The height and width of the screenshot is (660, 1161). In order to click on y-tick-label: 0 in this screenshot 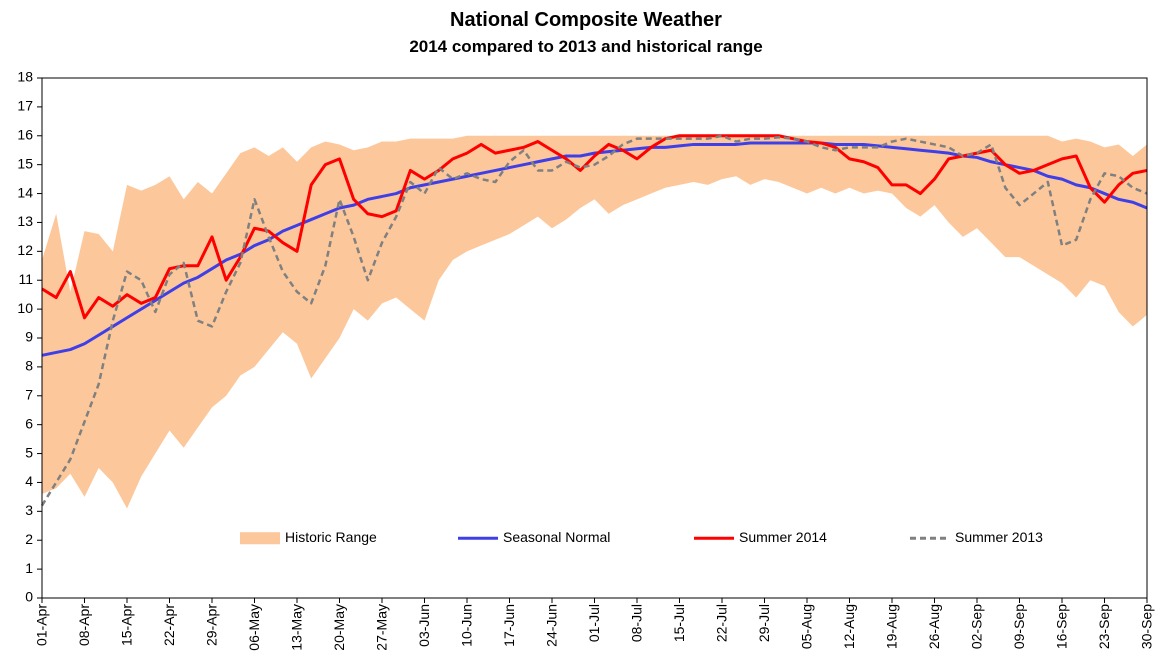, I will do `click(29, 597)`.